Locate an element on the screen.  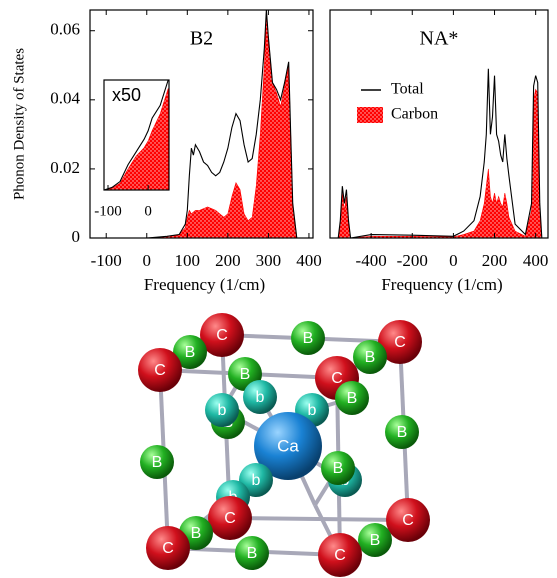
x-tick-label: 100 is located at coordinates (188, 260).